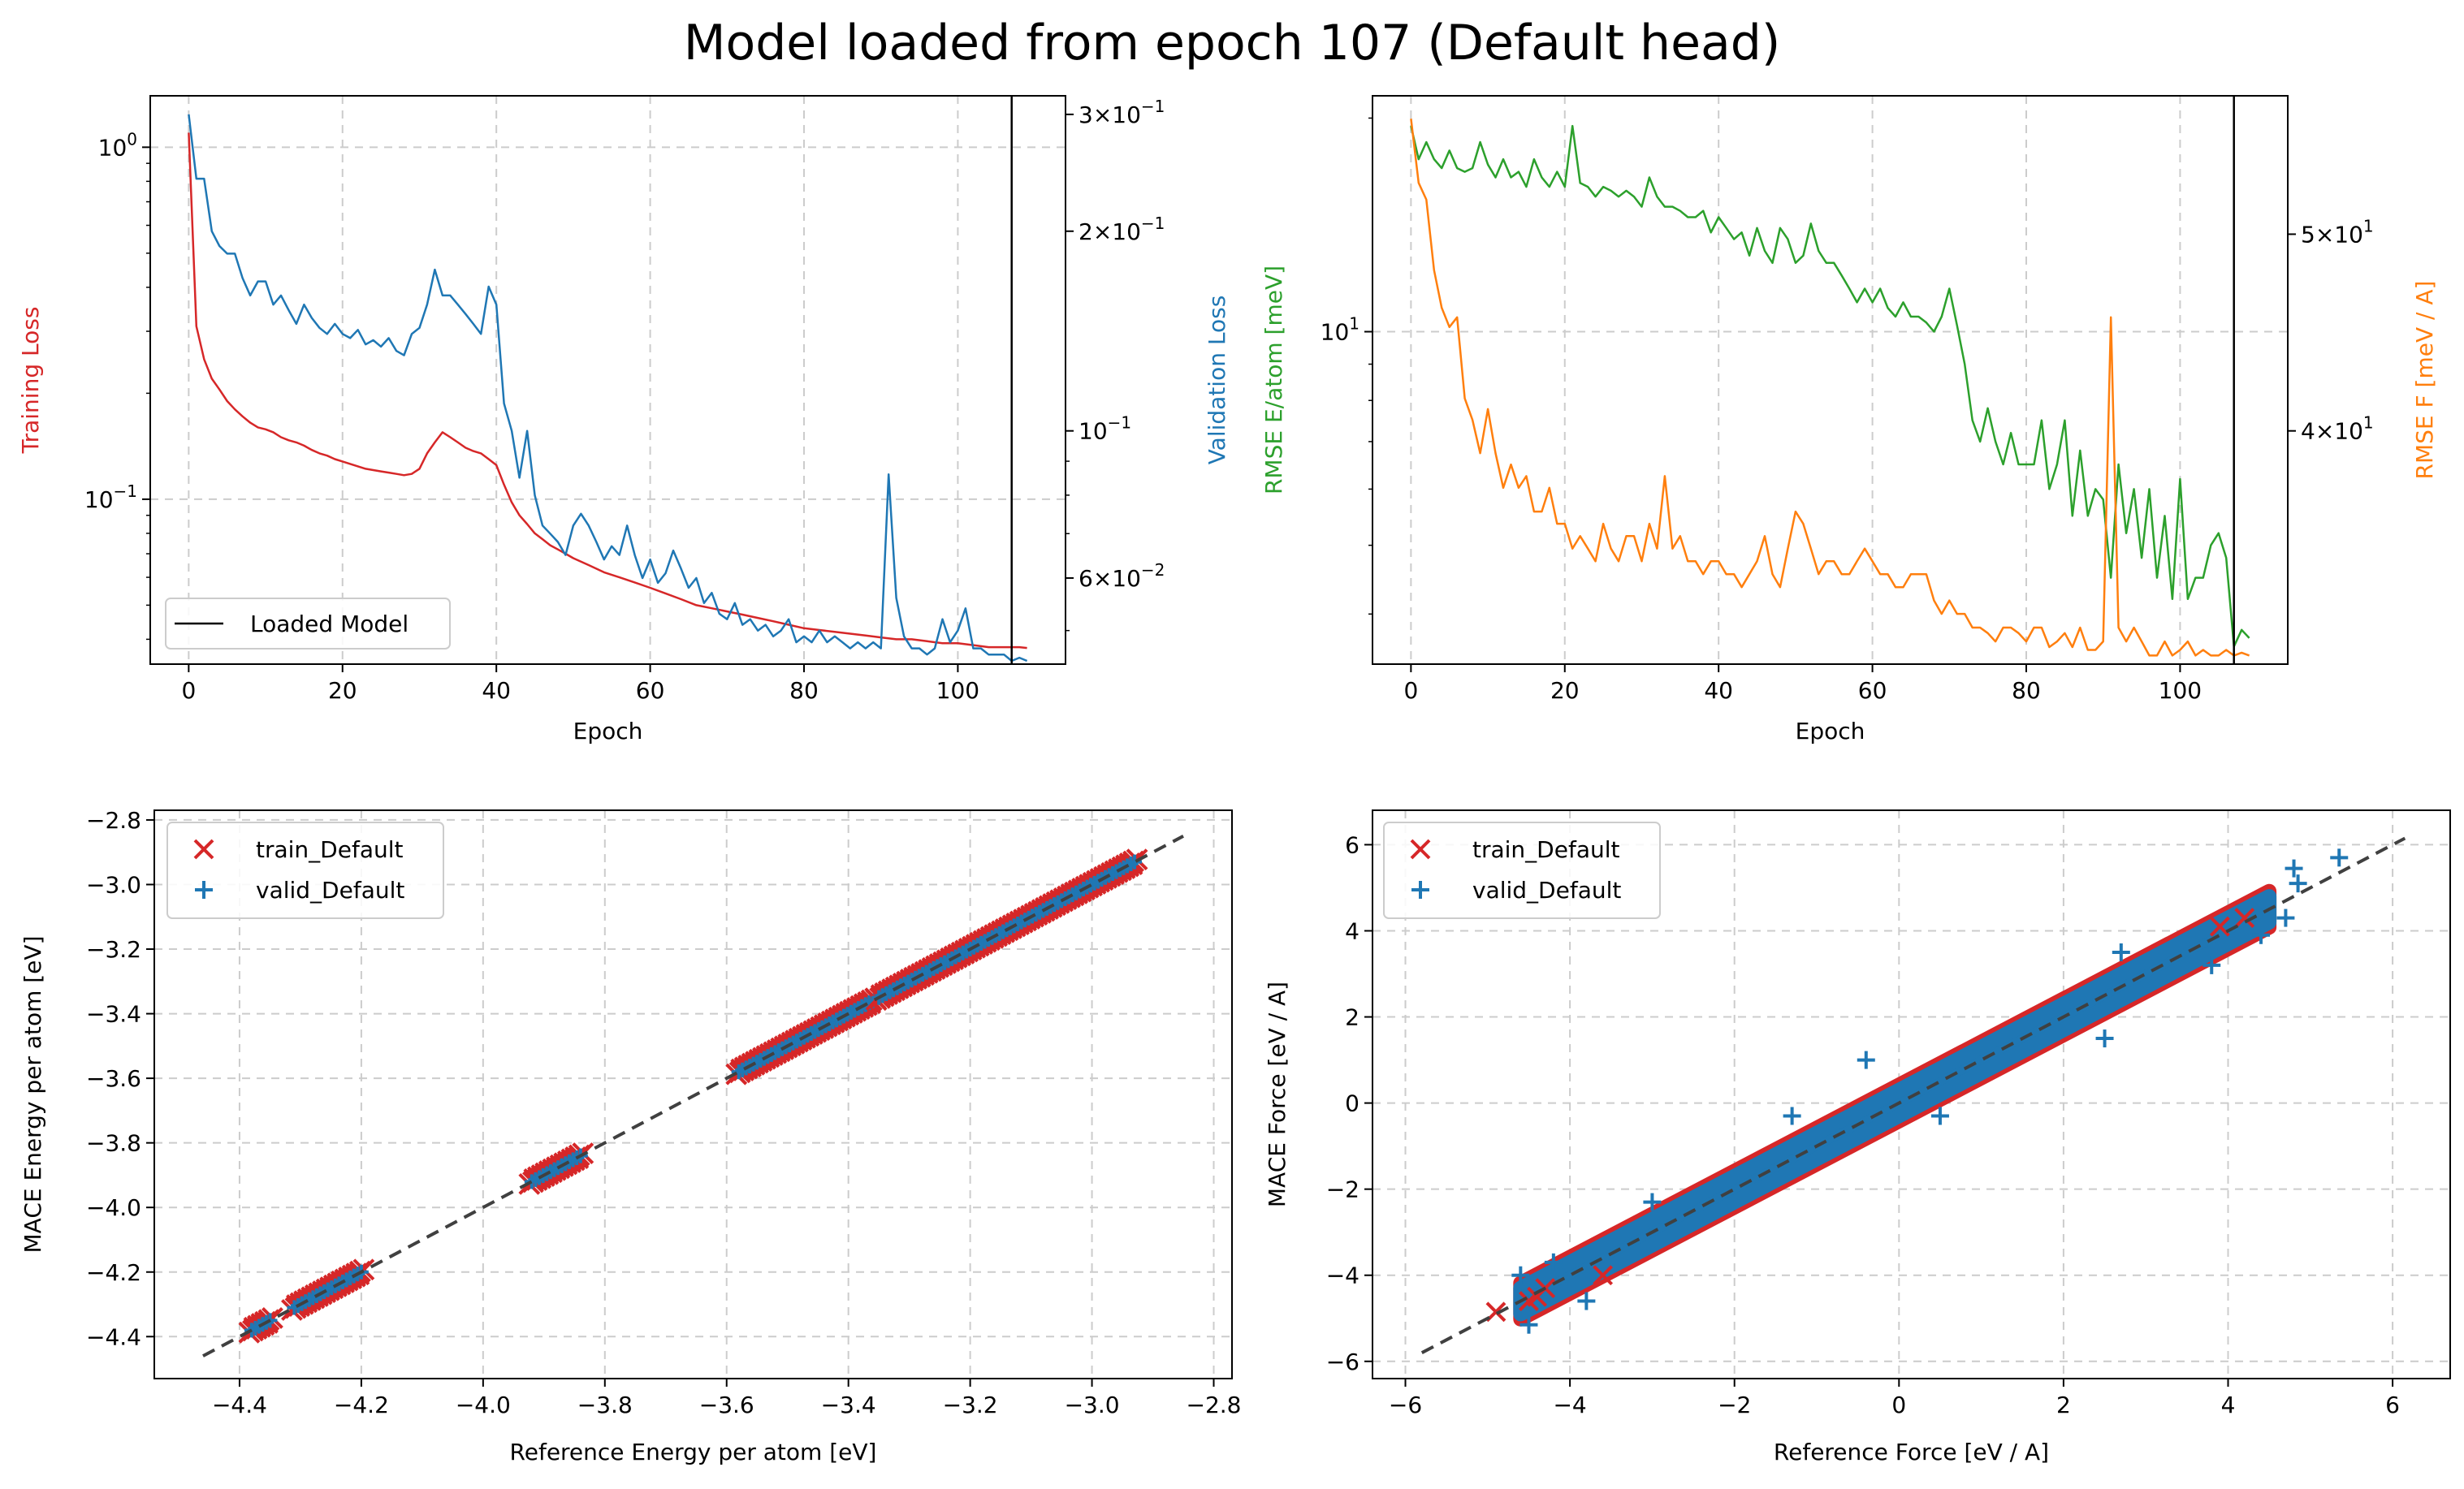 The image size is (2464, 1489). What do you see at coordinates (2337, 429) in the screenshot?
I see `y-tick-right-label: 4×10¹` at bounding box center [2337, 429].